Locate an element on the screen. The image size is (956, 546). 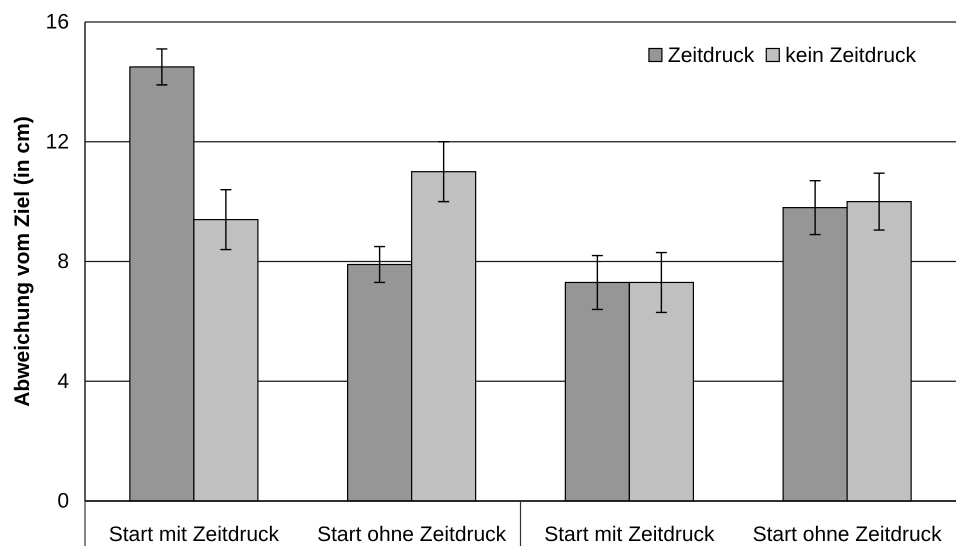
y-tick-label: 0 is located at coordinates (63, 501).